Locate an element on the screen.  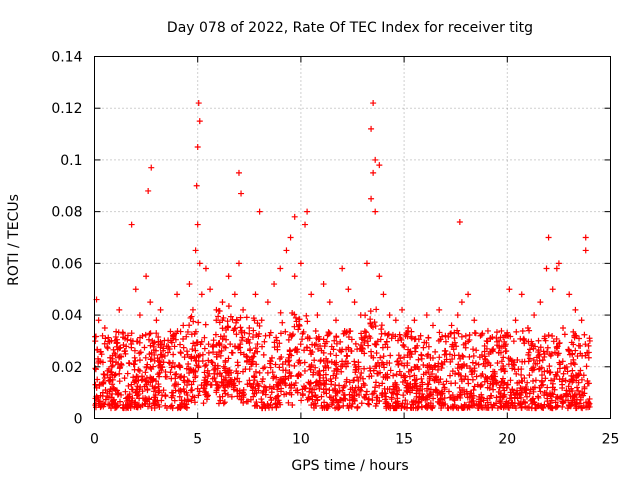
y-tick-label: 0 is located at coordinates (78, 420).